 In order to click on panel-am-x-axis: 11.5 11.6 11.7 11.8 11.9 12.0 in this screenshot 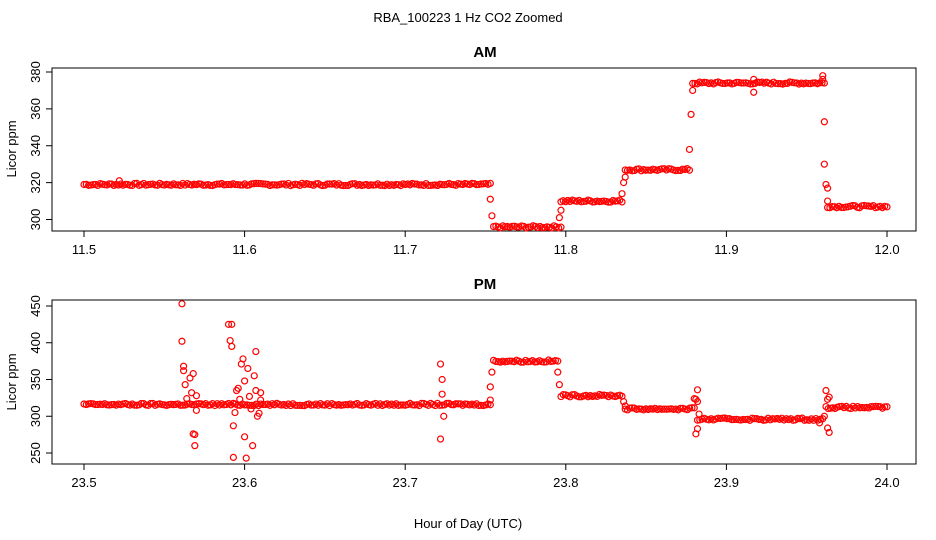, I will do `click(486, 244)`.